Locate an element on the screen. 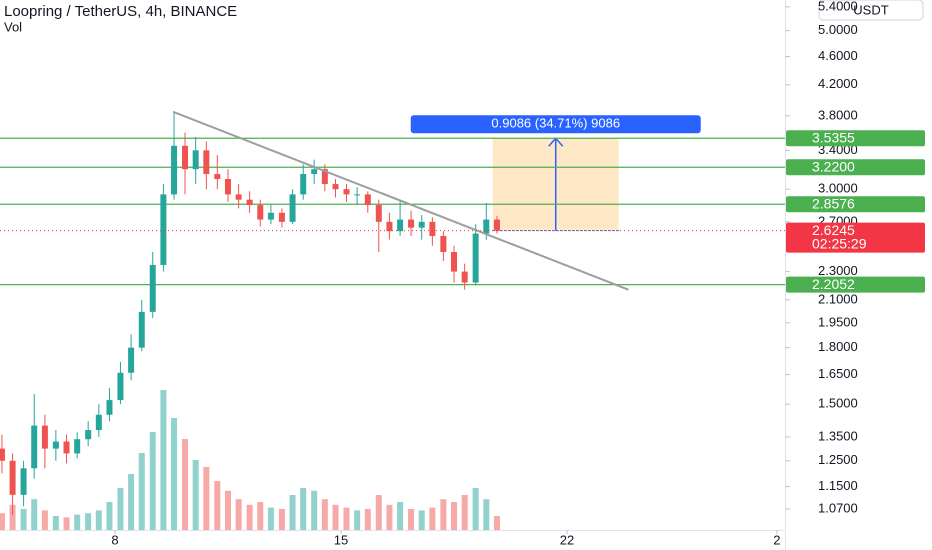 This screenshot has width=932, height=550. measure-label: 0.9086 (34.71%) 9086 is located at coordinates (555, 123).